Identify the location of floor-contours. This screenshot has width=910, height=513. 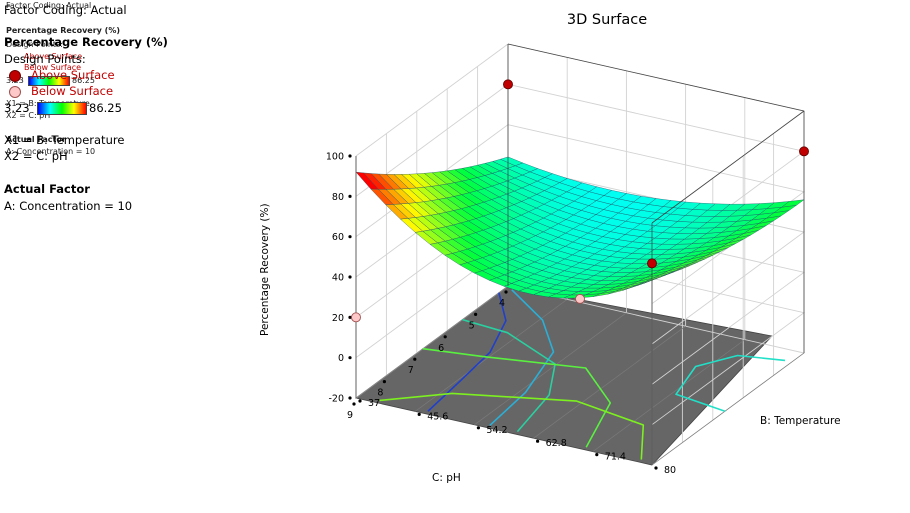
(582, 374).